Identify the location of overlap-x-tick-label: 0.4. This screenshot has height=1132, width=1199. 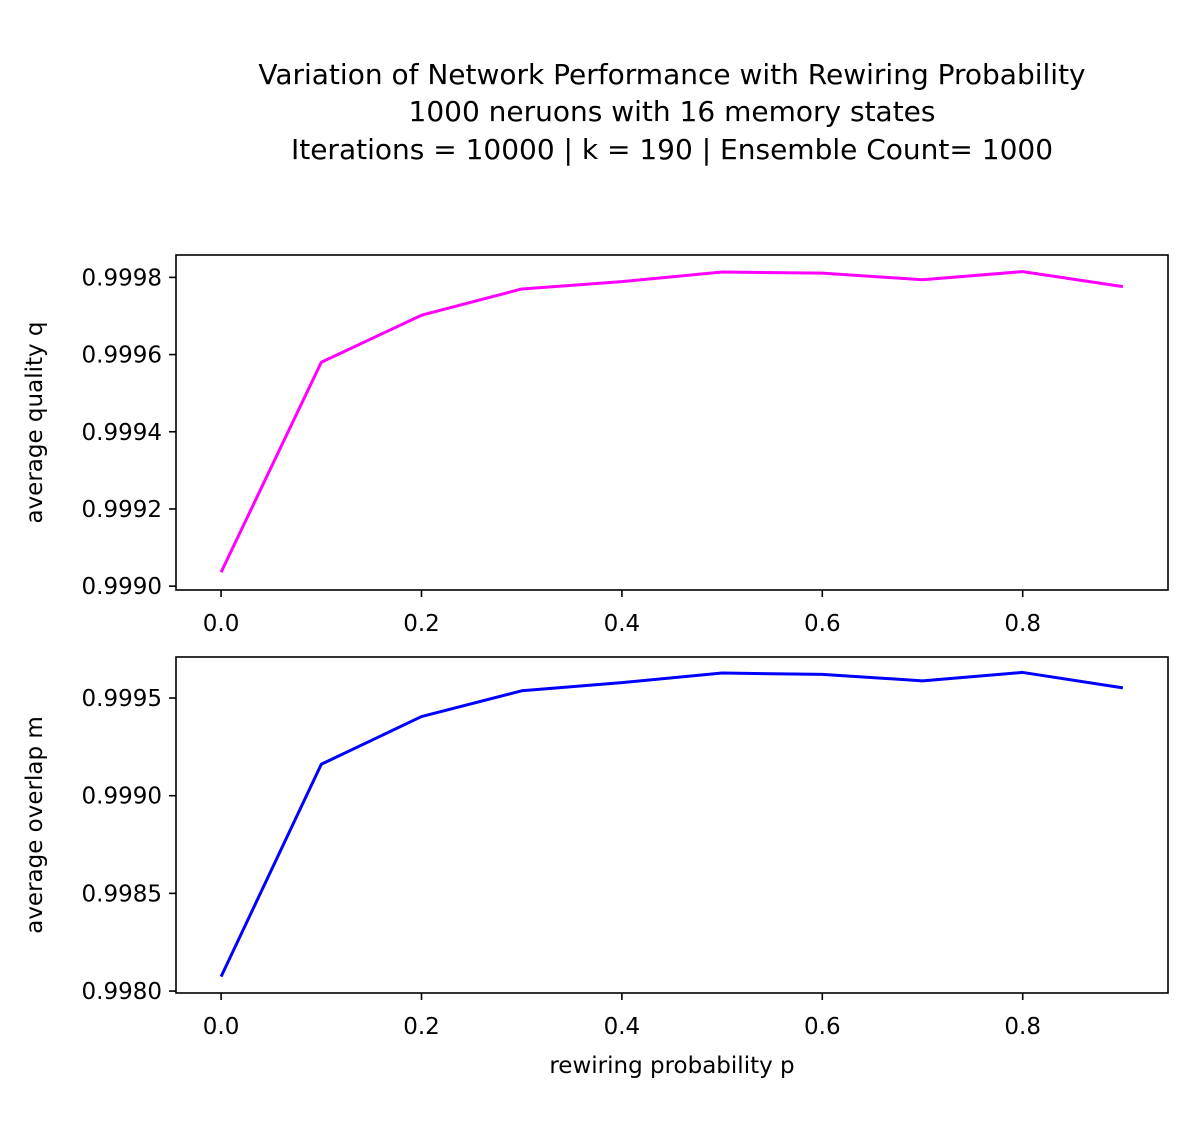
(622, 1027).